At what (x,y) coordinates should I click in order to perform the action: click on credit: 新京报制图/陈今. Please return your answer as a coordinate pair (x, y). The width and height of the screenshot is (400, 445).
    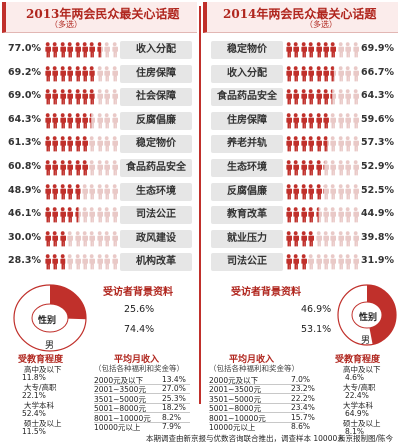
    Looking at the image, I should click on (366, 438).